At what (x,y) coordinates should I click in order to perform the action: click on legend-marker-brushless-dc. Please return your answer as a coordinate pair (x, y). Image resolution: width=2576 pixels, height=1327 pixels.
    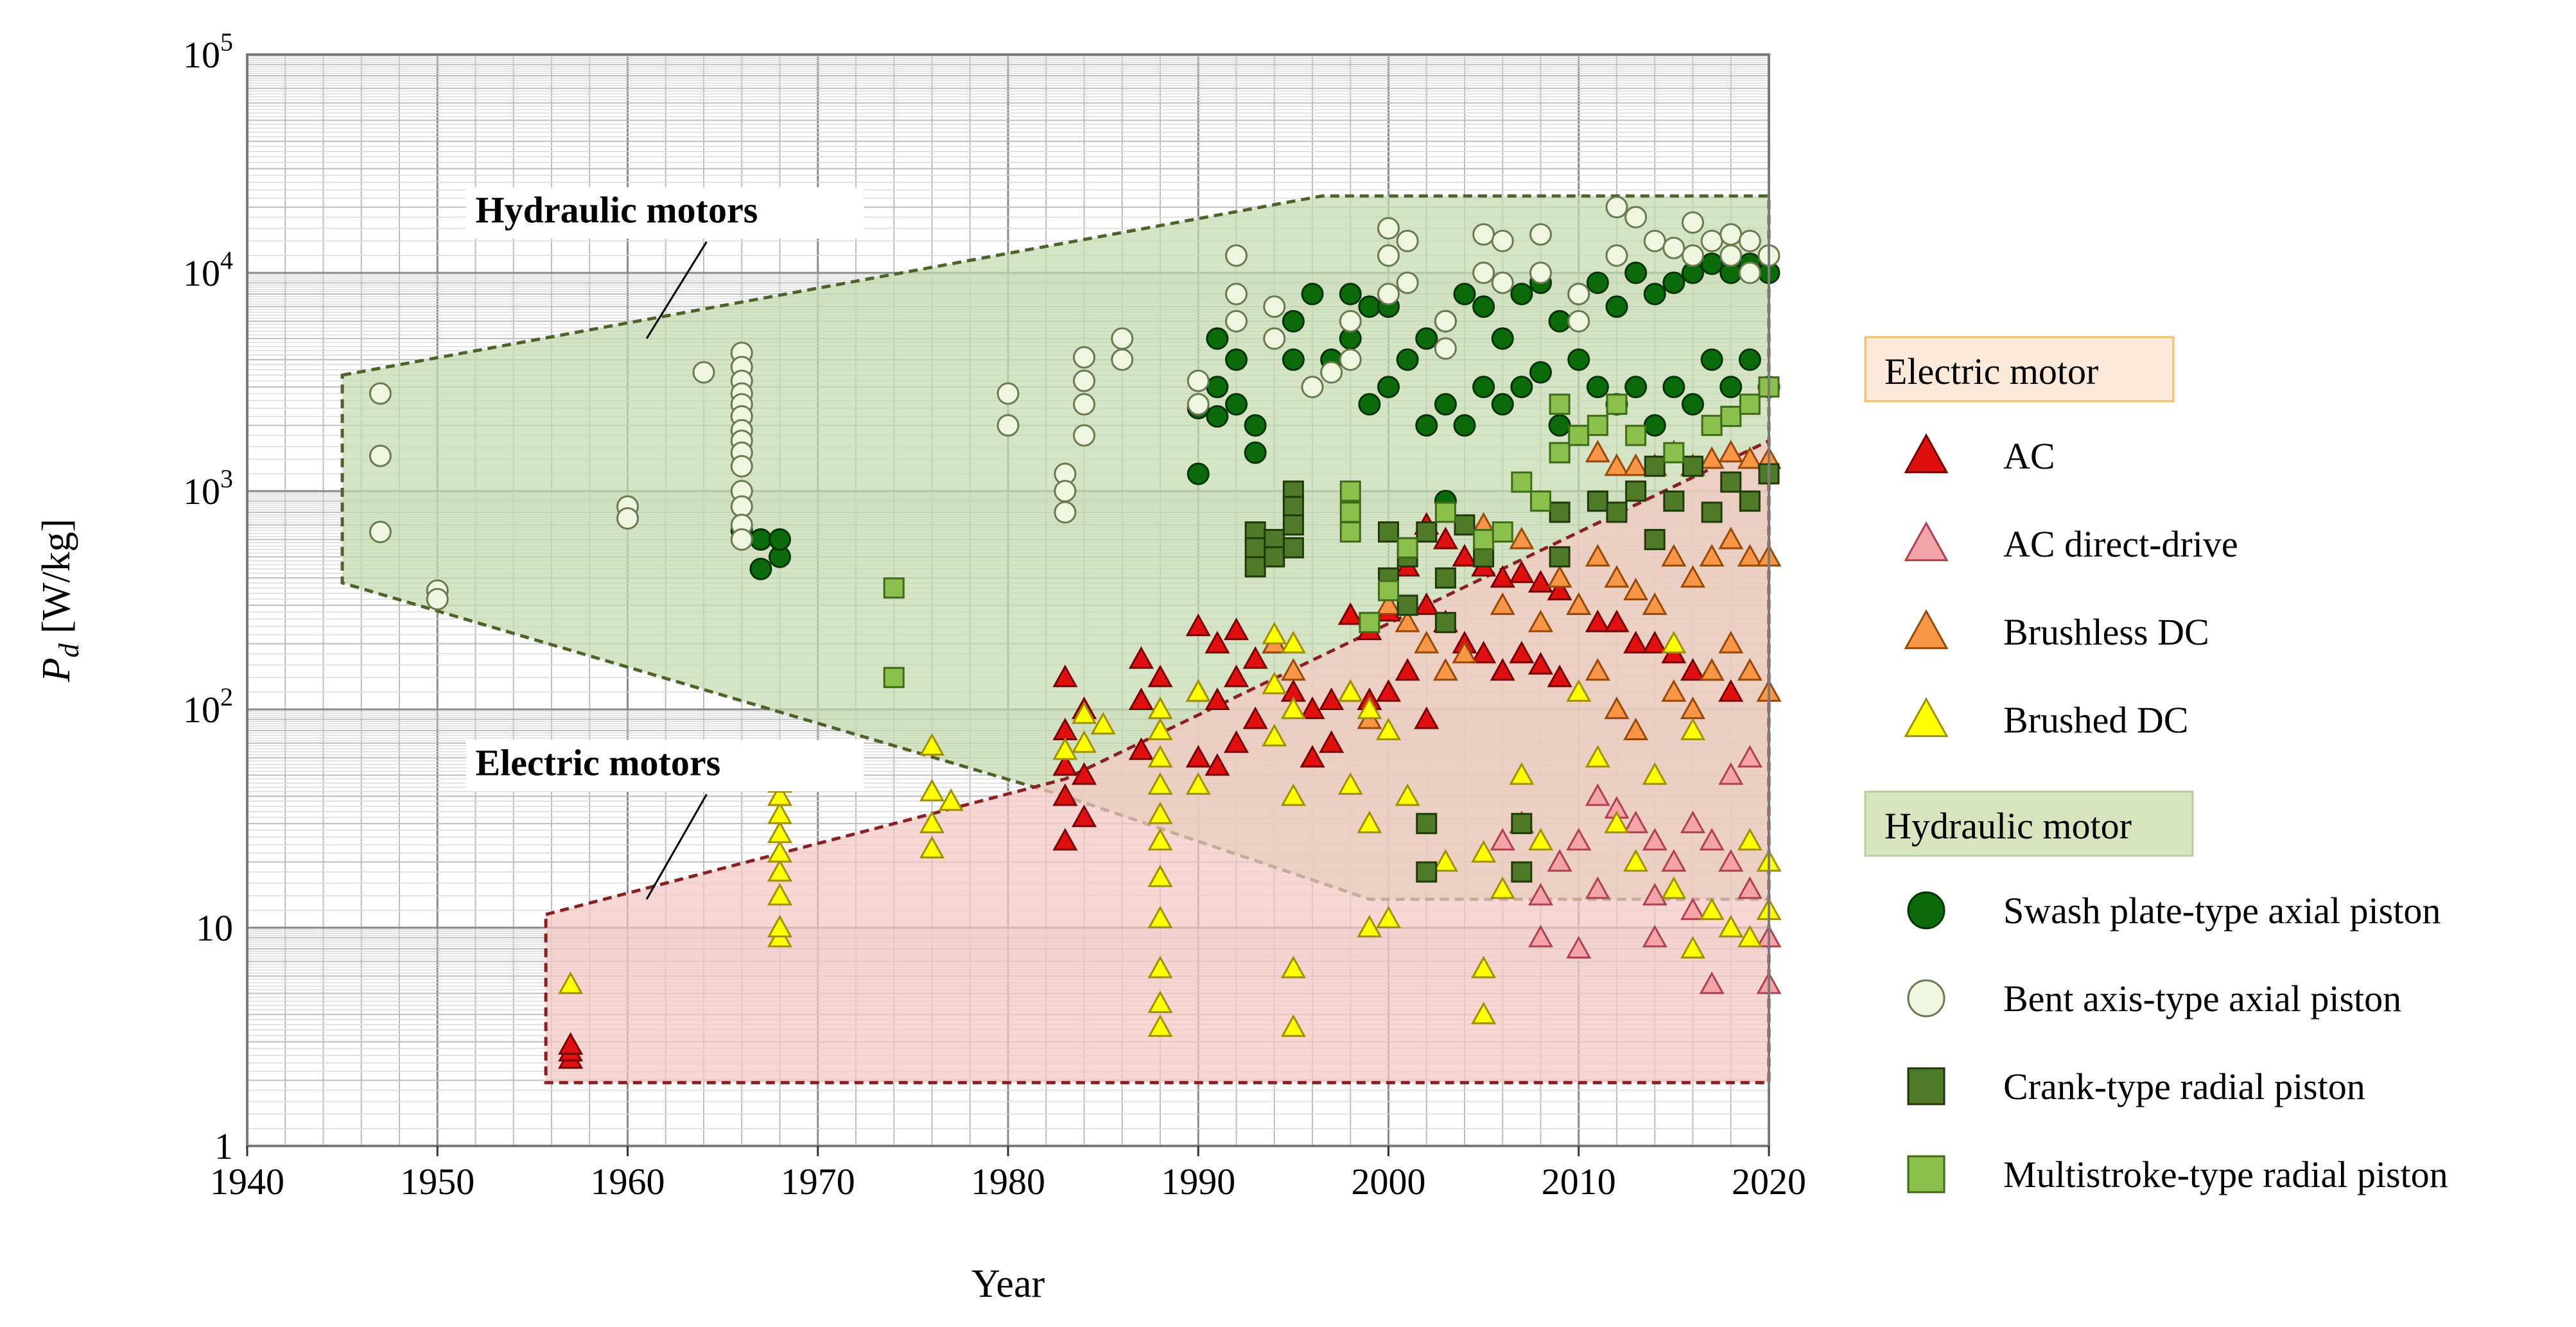
    Looking at the image, I should click on (1926, 629).